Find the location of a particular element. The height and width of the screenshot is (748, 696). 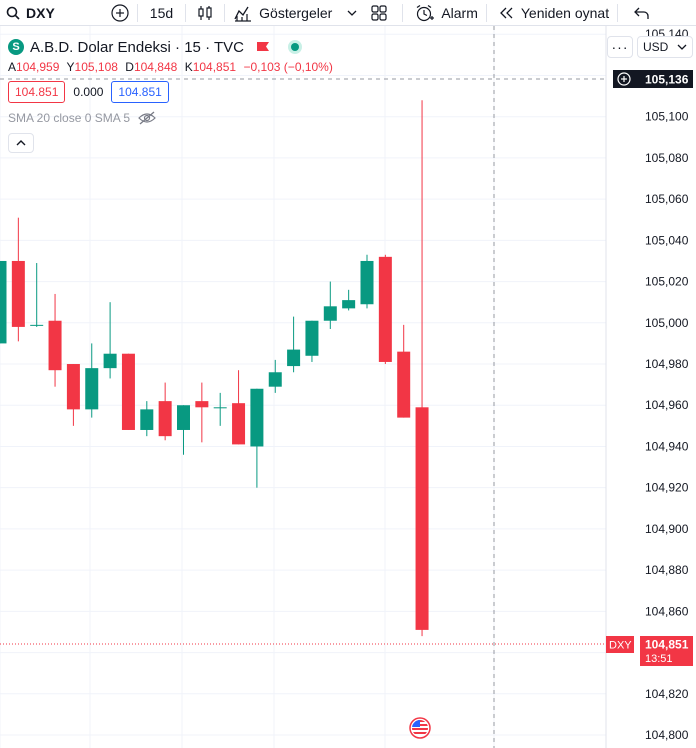

price-tick-label: 104,800 is located at coordinates (667, 735).